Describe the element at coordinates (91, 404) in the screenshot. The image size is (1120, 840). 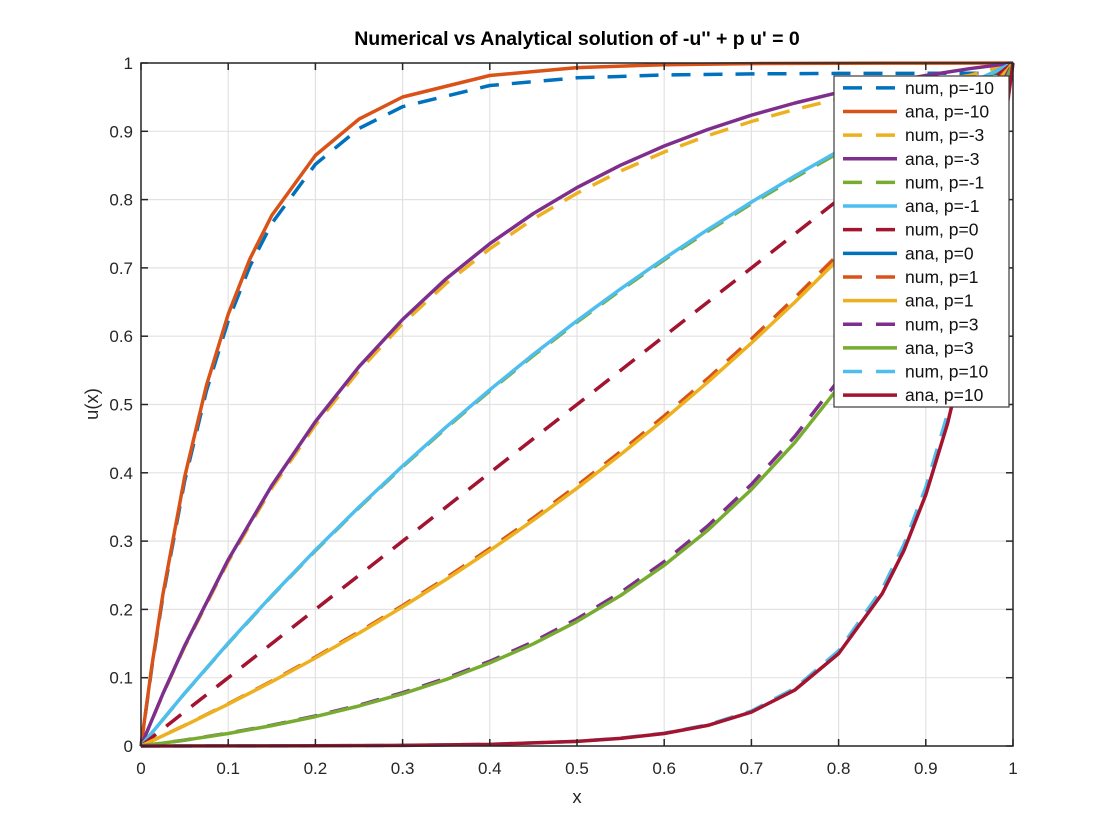
I see `y-axis-label: u(x)` at that location.